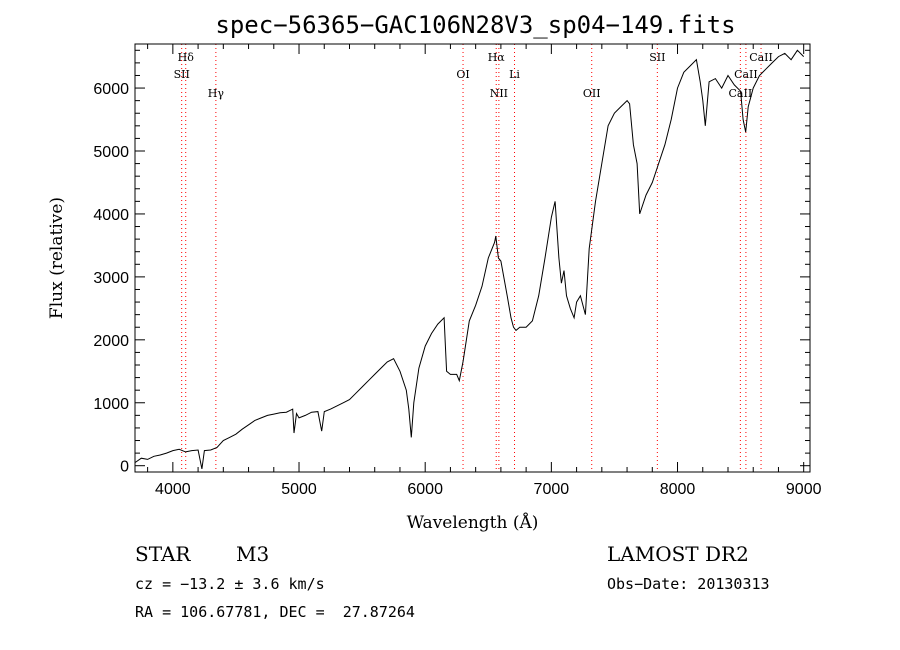  What do you see at coordinates (111, 89) in the screenshot?
I see `y-tick-label: 6000` at bounding box center [111, 89].